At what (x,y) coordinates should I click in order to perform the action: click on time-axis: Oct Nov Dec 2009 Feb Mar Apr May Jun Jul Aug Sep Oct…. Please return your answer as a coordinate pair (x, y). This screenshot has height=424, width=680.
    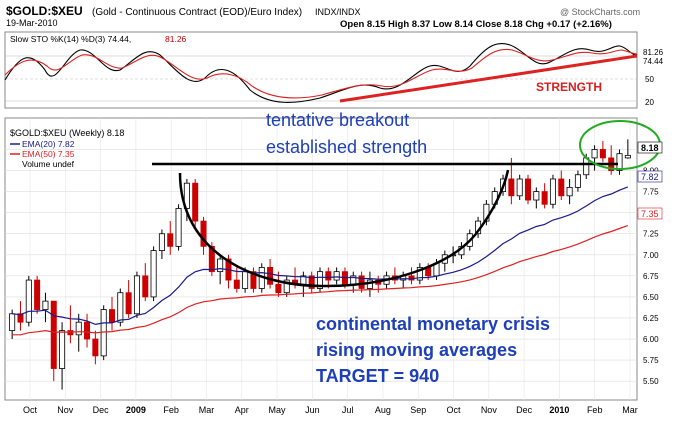
    Looking at the image, I should click on (330, 410).